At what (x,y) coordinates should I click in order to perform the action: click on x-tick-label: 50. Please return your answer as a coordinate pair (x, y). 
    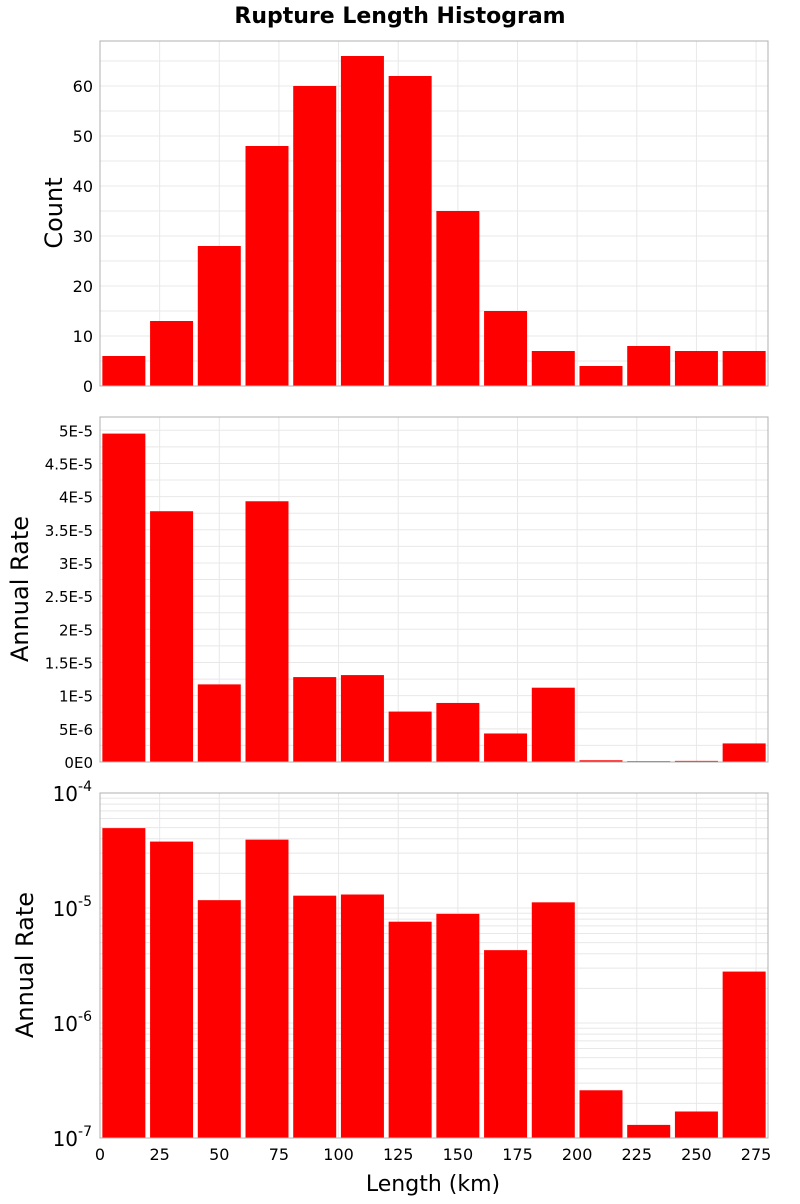
    Looking at the image, I should click on (219, 1154).